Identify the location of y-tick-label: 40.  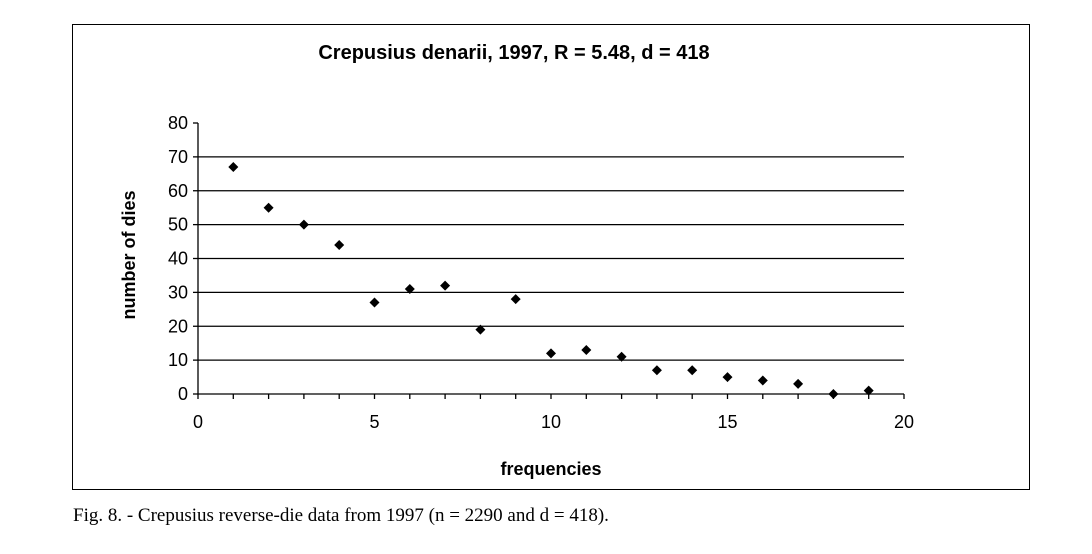
(178, 259).